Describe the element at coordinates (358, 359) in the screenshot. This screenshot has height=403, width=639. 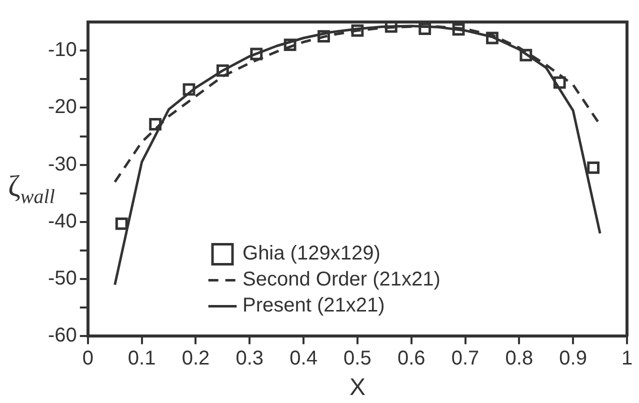
I see `x-tick-label: 0.5` at that location.